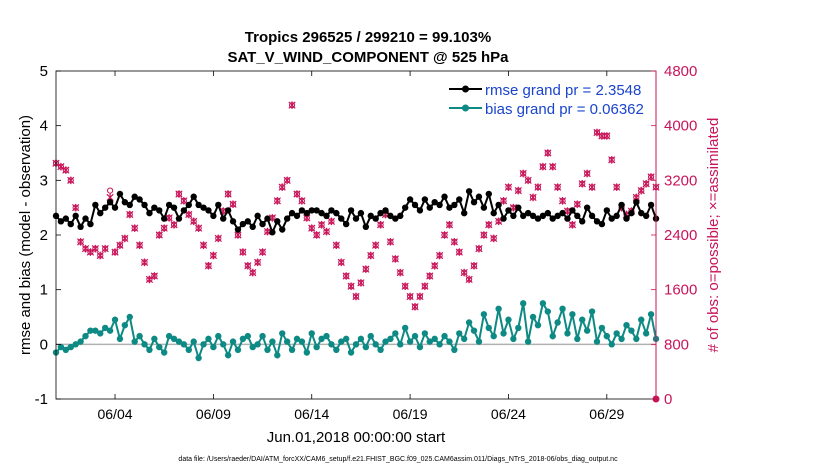 The image size is (830, 475). Describe the element at coordinates (25, 235) in the screenshot. I see `y-axis-left-label: rmse and bias (model - observation)` at that location.